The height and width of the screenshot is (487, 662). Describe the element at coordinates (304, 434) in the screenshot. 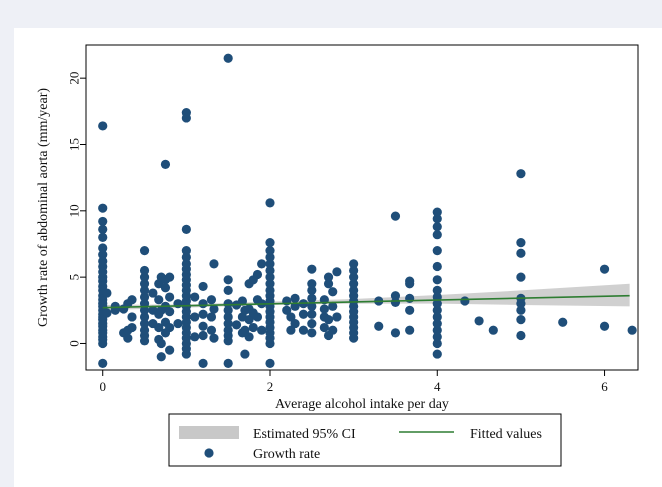

I see `legend-label-ci: Estimated 95% CI` at that location.